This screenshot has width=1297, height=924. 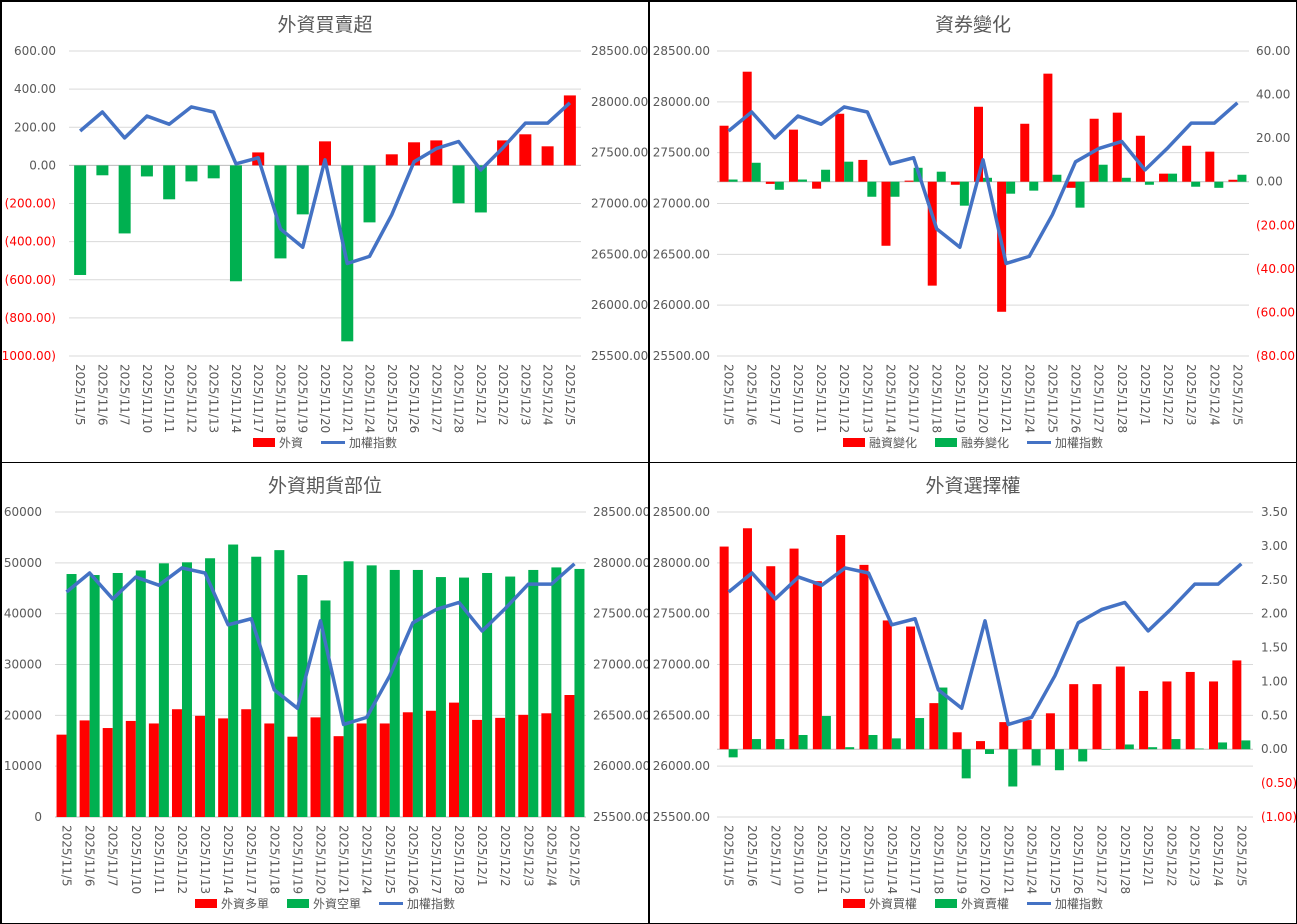 I want to click on legend-label: 外資空單, so click(x=336, y=904).